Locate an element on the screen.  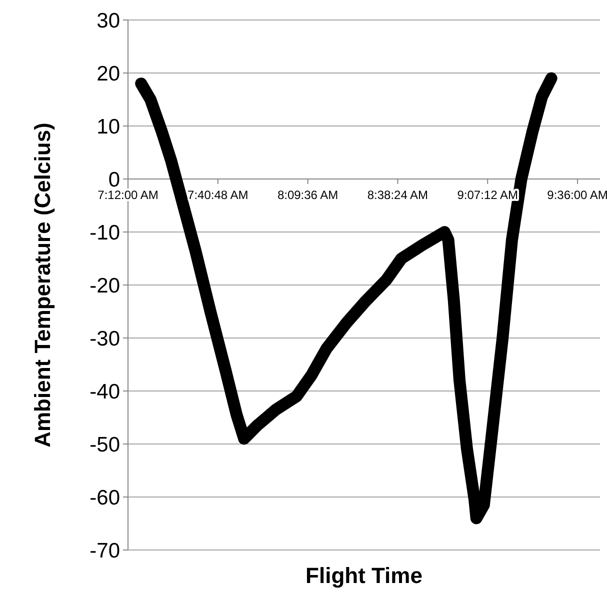
y-tick-label: 30 is located at coordinates (108, 20).